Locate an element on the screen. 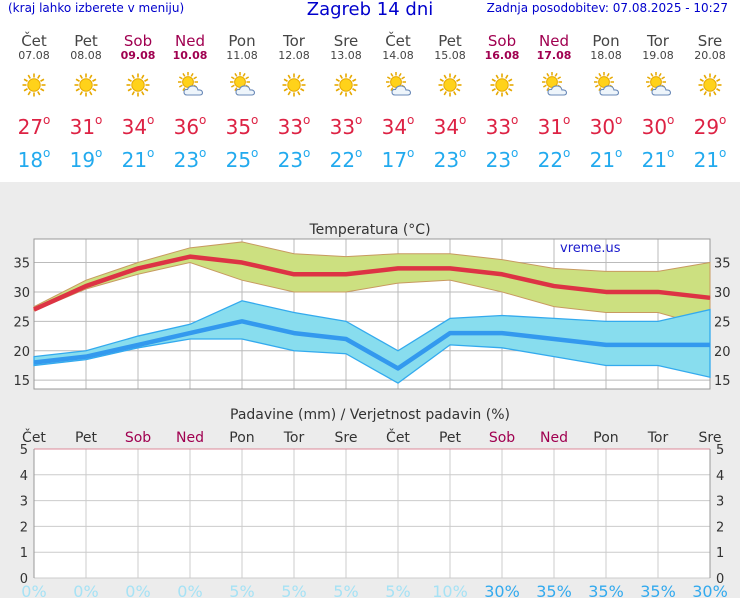 This screenshot has height=600, width=740. day-date: 18.08 is located at coordinates (606, 55).